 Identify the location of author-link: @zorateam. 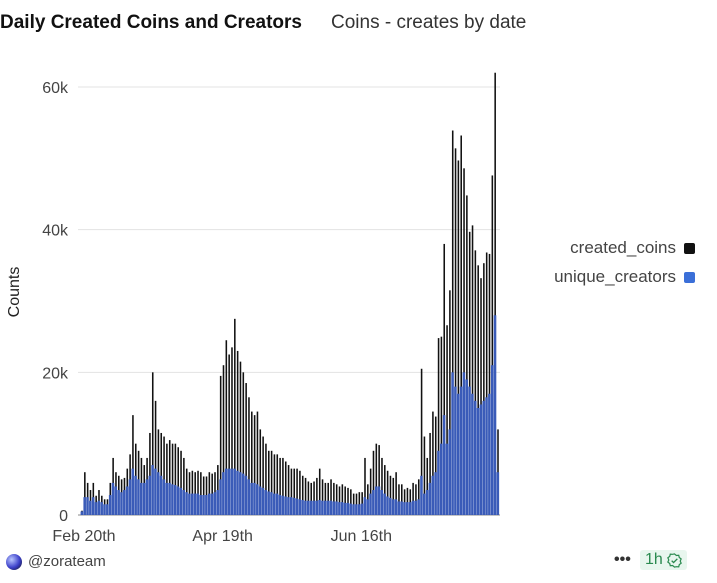
(56, 561).